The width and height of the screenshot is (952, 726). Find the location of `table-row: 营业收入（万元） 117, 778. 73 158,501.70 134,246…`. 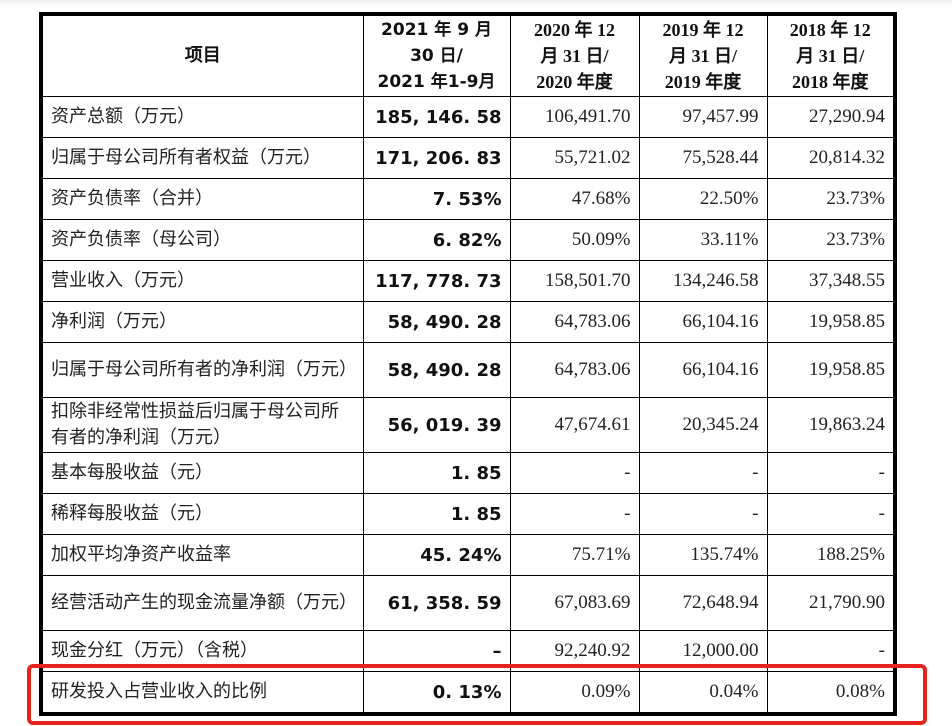

table-row: 营业收入（万元） 117, 778. 73 158,501.70 134,246… is located at coordinates (468, 281).